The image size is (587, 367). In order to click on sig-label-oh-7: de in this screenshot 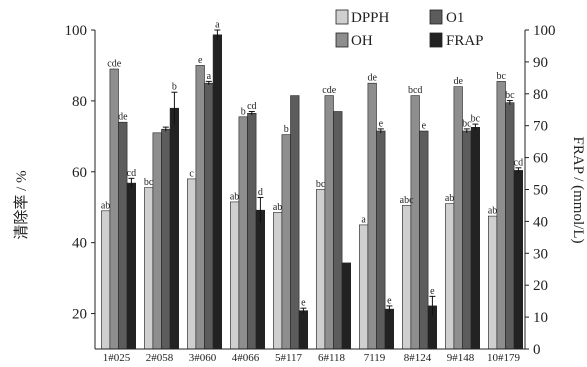, I will do `click(372, 78)`.